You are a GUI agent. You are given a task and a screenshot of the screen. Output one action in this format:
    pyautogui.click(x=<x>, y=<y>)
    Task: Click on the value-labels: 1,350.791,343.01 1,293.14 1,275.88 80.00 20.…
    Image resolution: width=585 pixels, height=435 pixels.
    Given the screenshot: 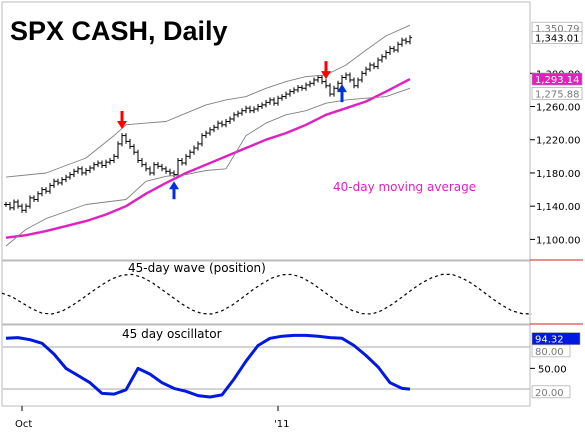 What is the action you would take?
    pyautogui.click(x=557, y=210)
    